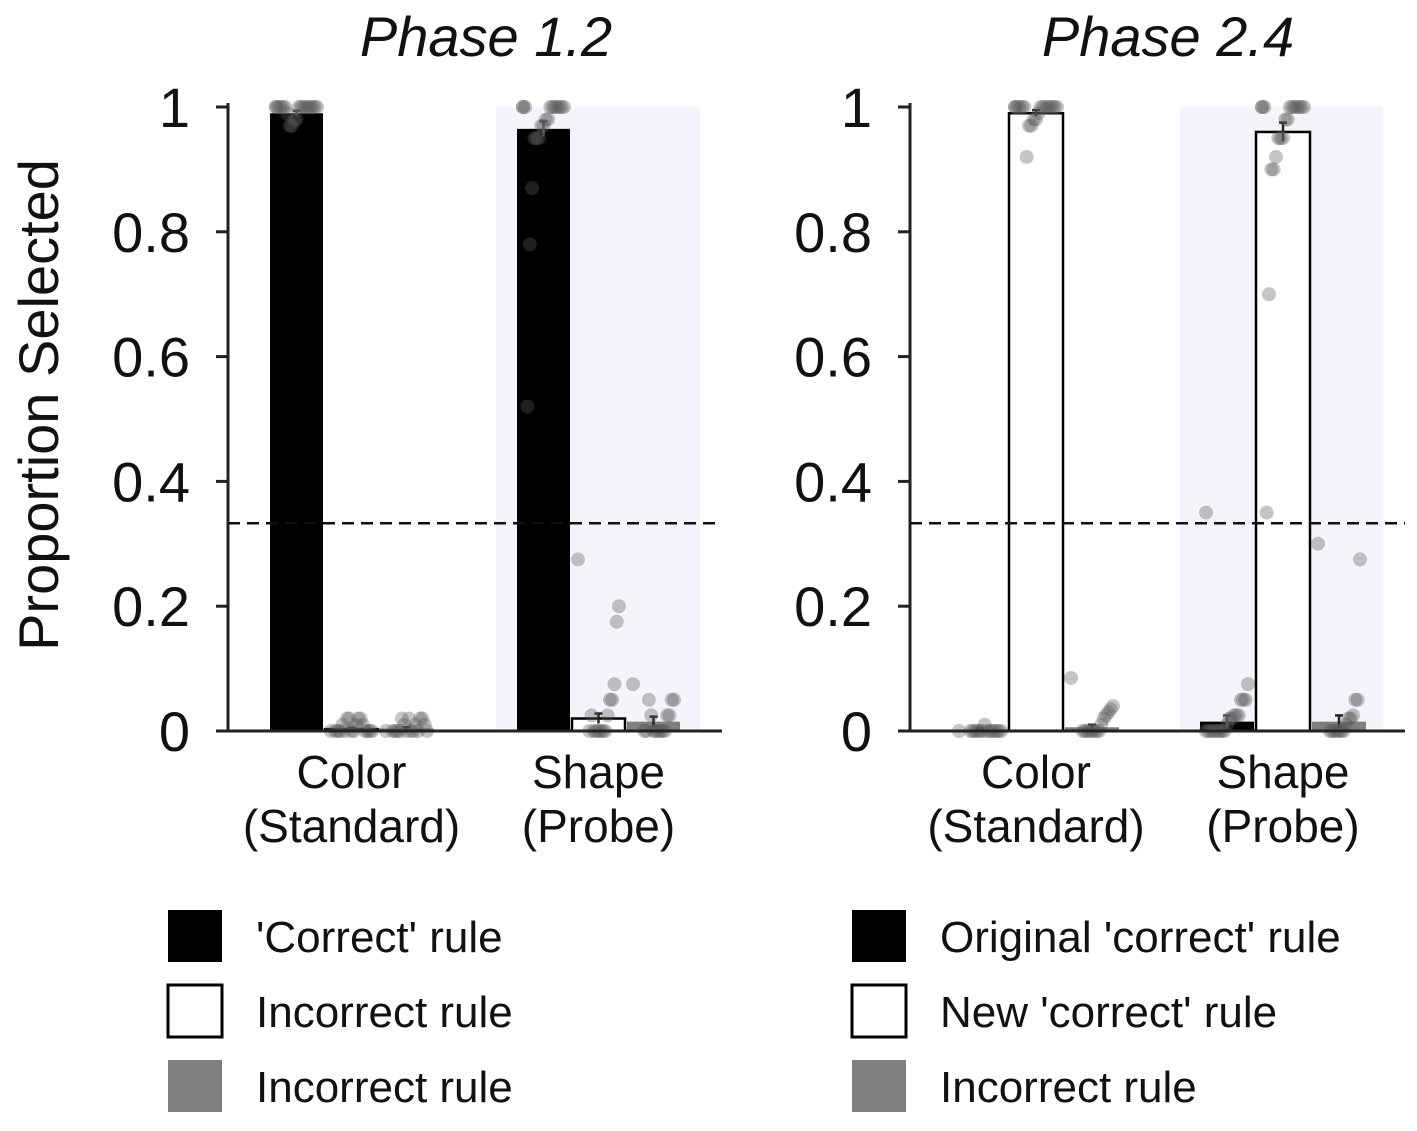  I want to click on category-label-line2: (Probe), so click(1282, 826).